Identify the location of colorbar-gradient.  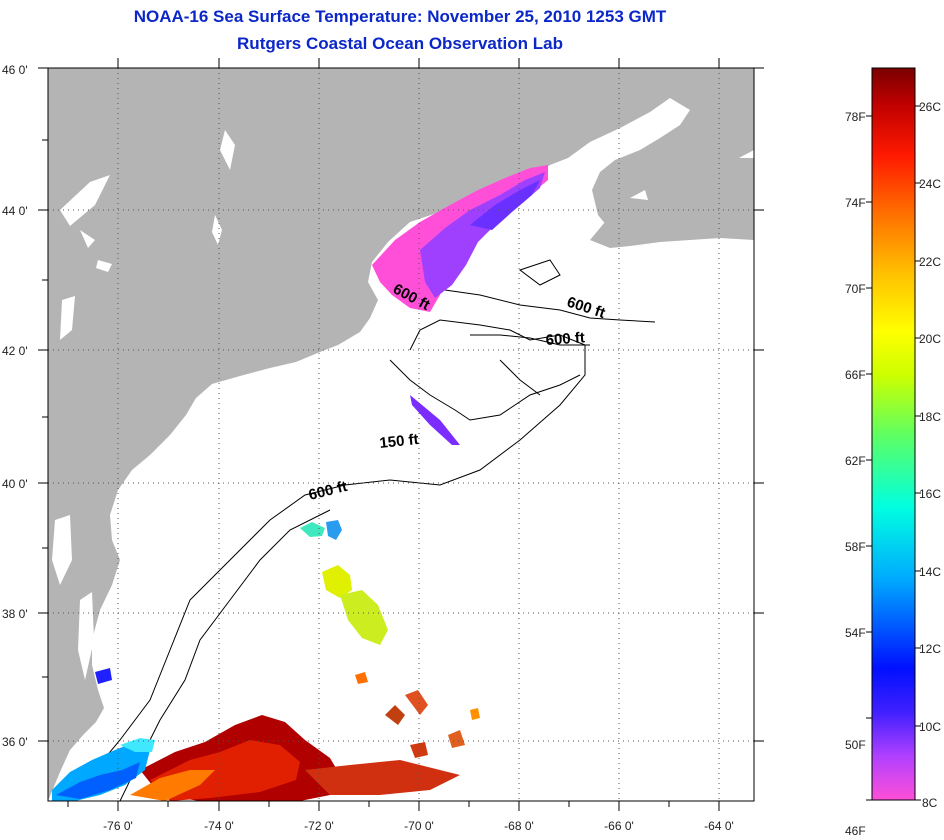
(893, 434).